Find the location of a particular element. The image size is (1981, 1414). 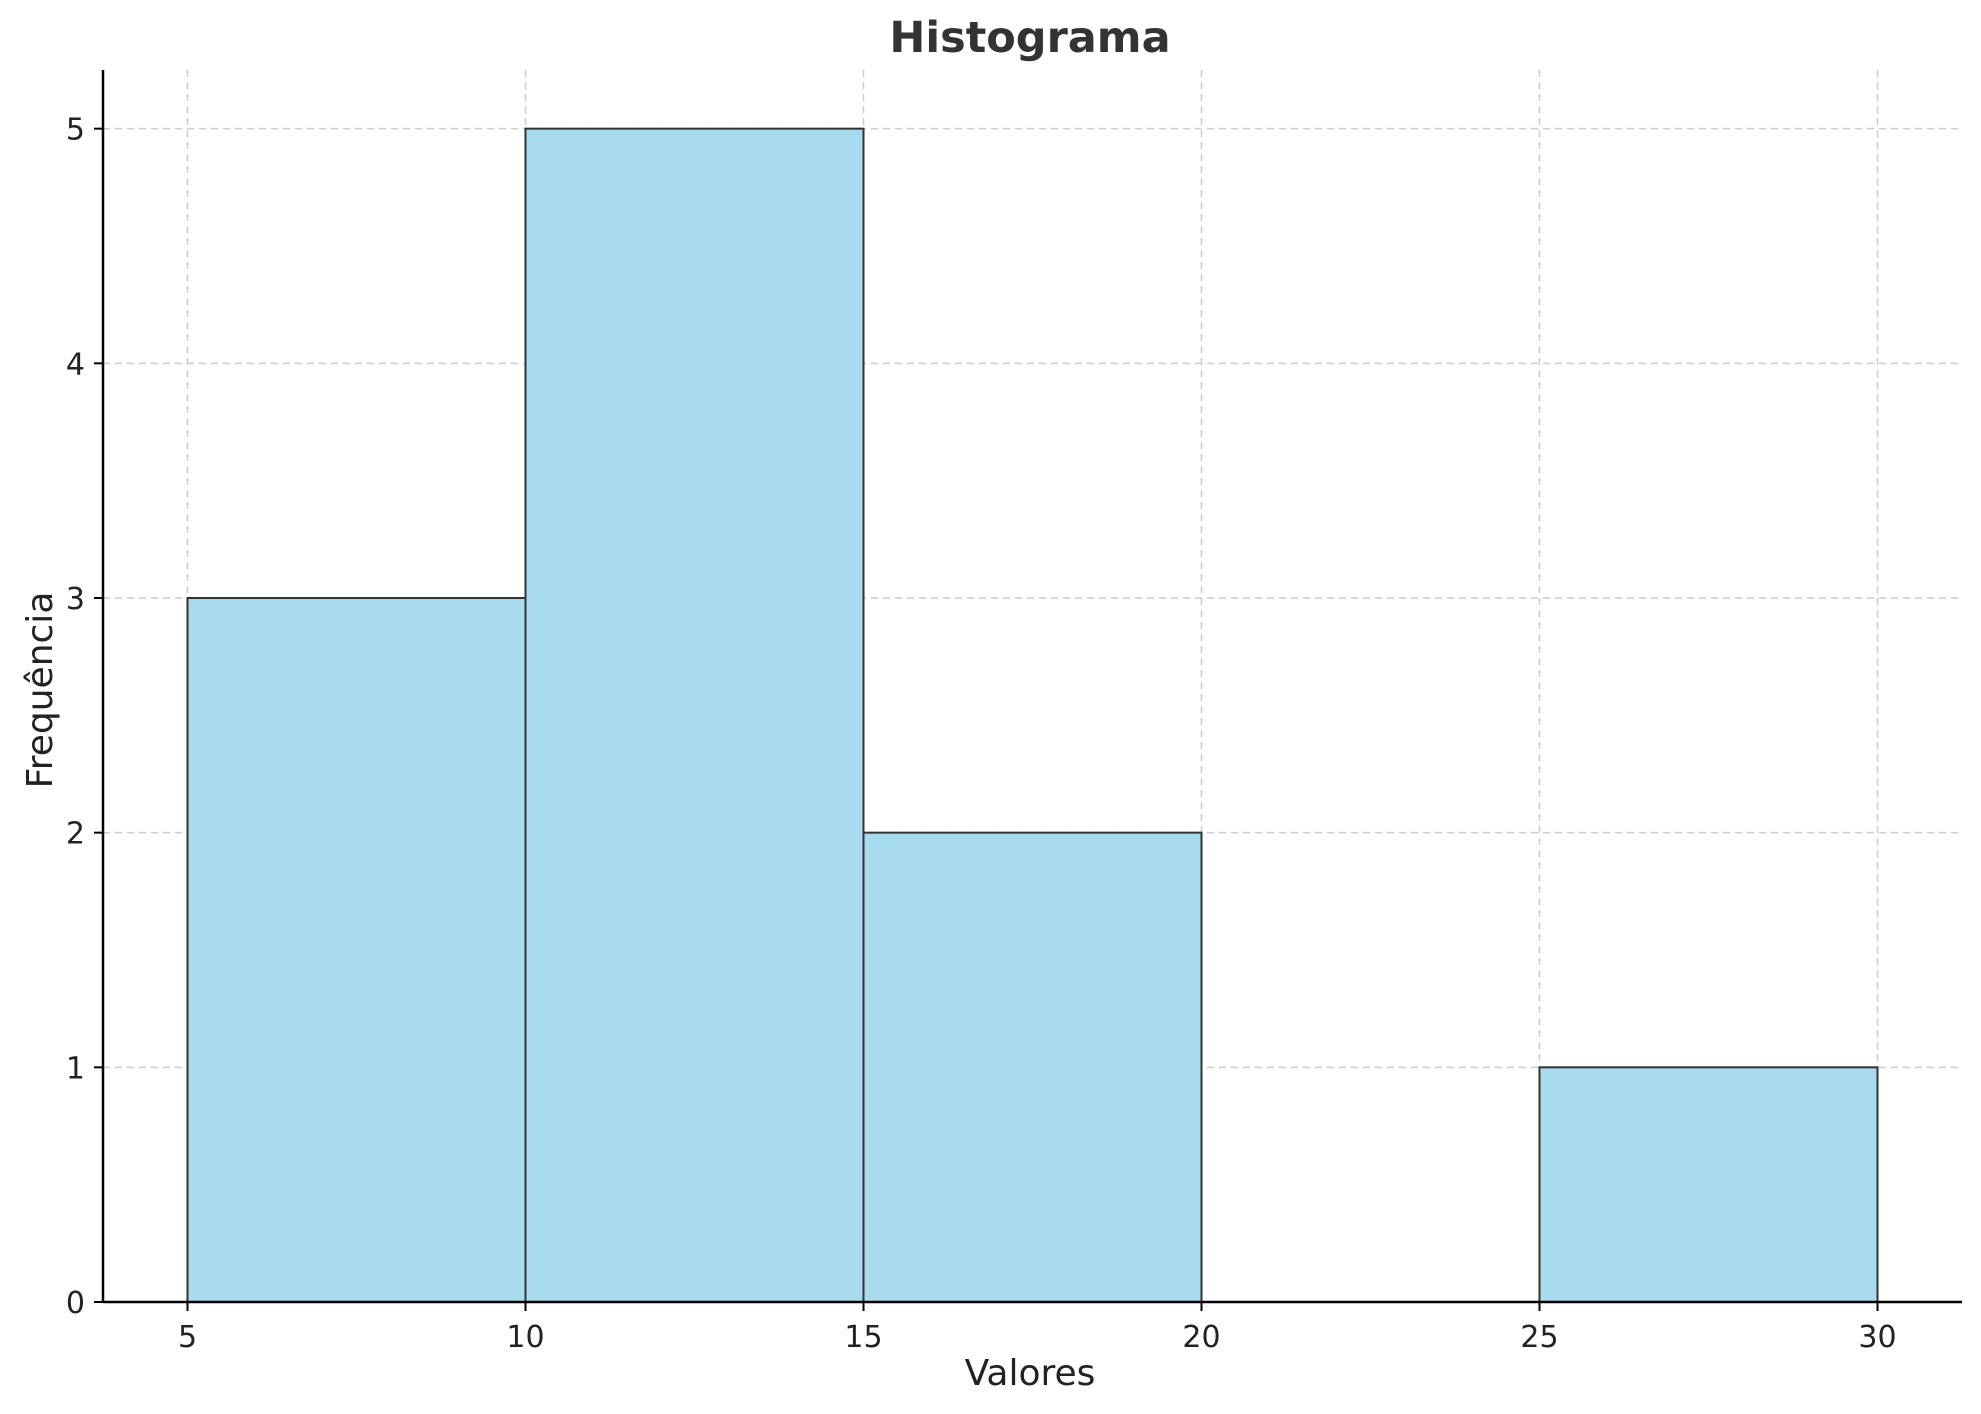

y-axis-label: Frequência is located at coordinates (40, 690).